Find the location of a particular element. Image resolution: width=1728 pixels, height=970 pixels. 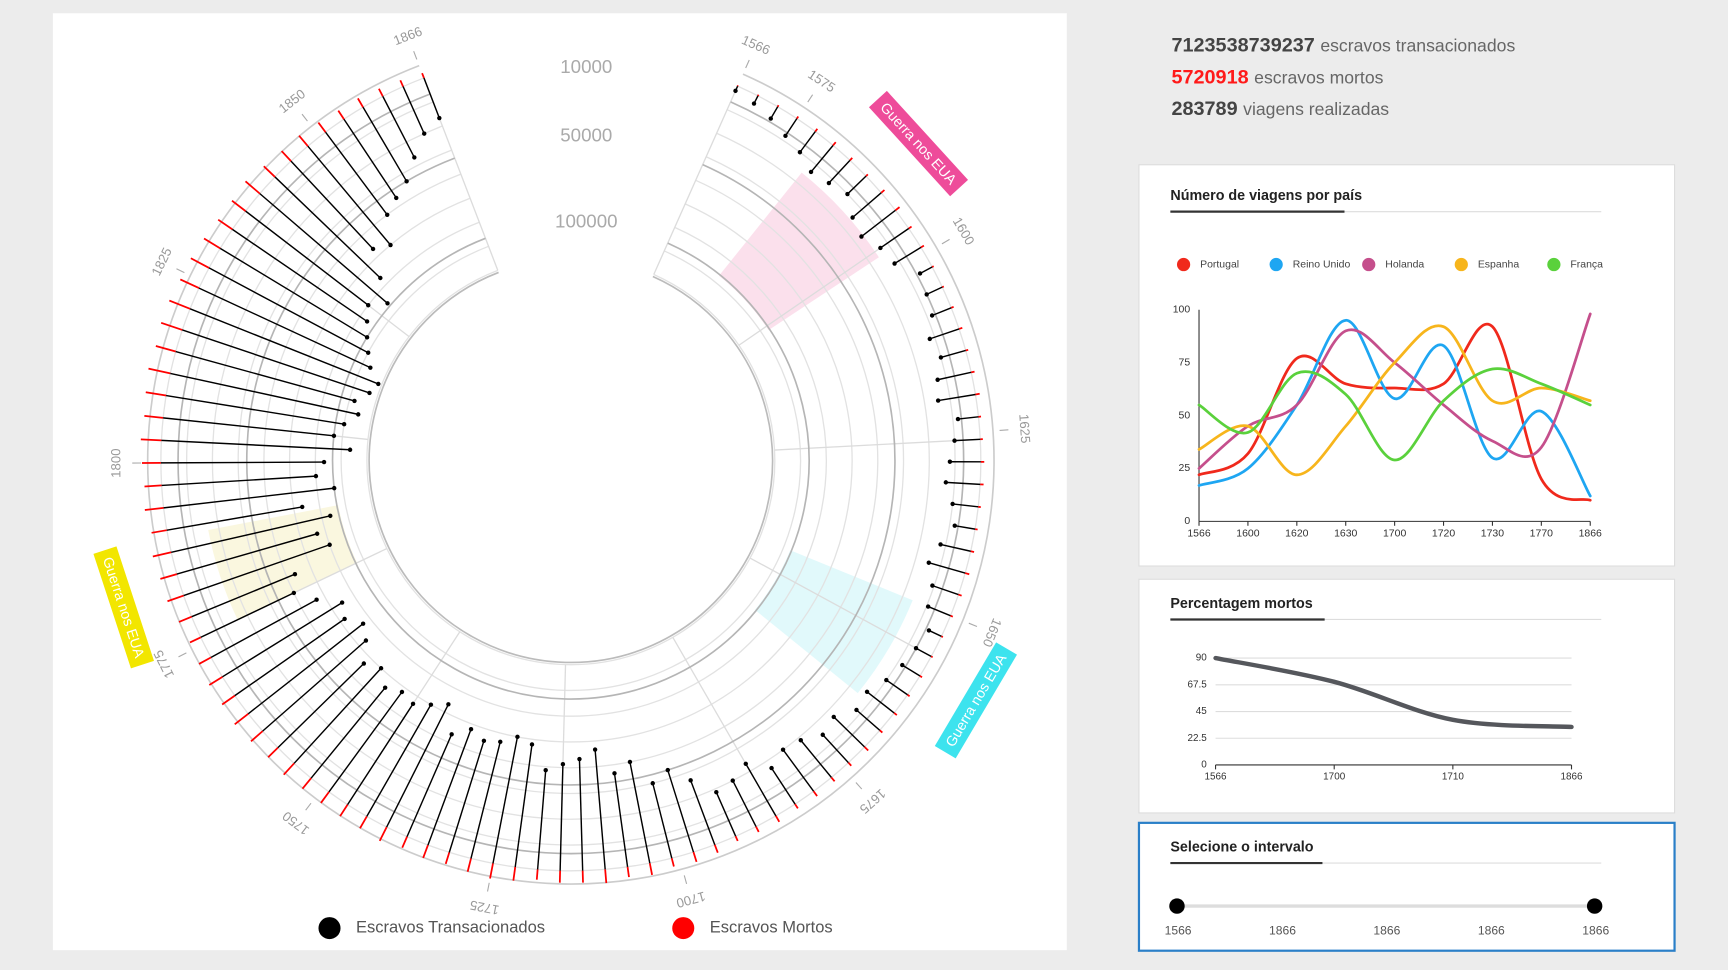

y-tick-label: 75 is located at coordinates (1185, 362).